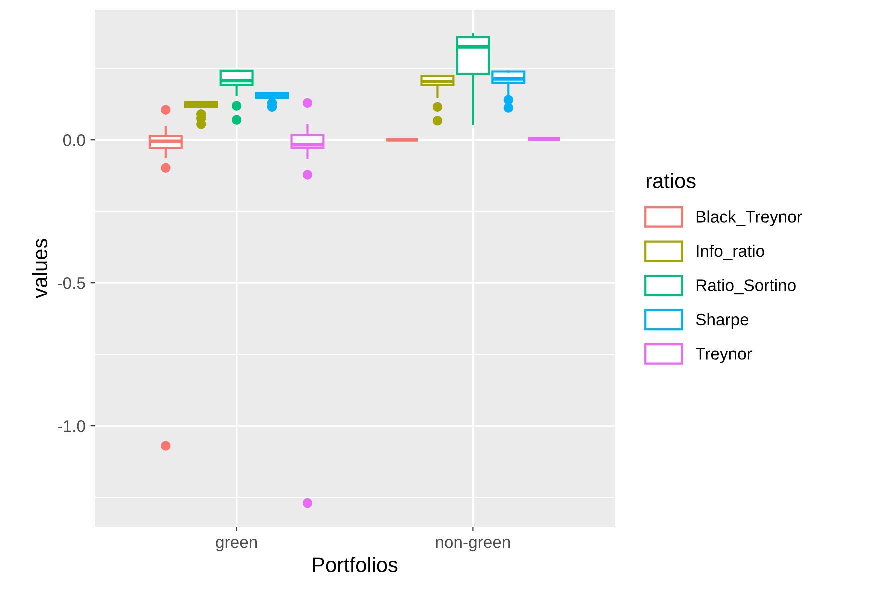  I want to click on legend-label: Ratio_Sortino, so click(746, 287).